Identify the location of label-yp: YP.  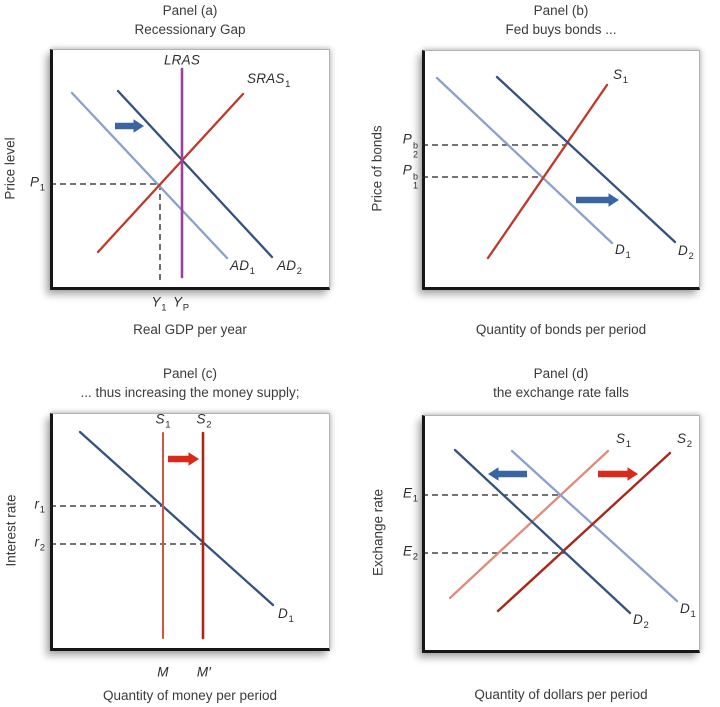
(181, 304).